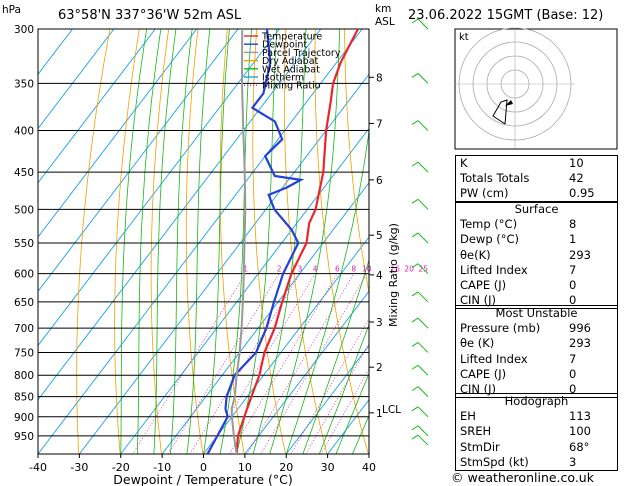  I want to click on legend-entry: Parcel Trajectory, so click(301, 53).